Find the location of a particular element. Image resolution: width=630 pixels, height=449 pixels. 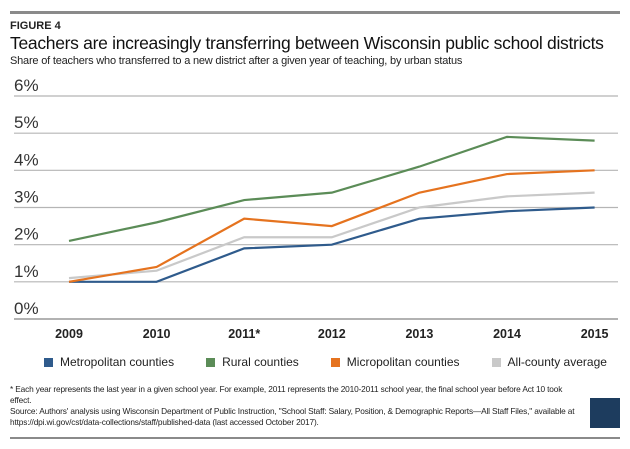

x-tick-label: 2010 is located at coordinates (157, 334).